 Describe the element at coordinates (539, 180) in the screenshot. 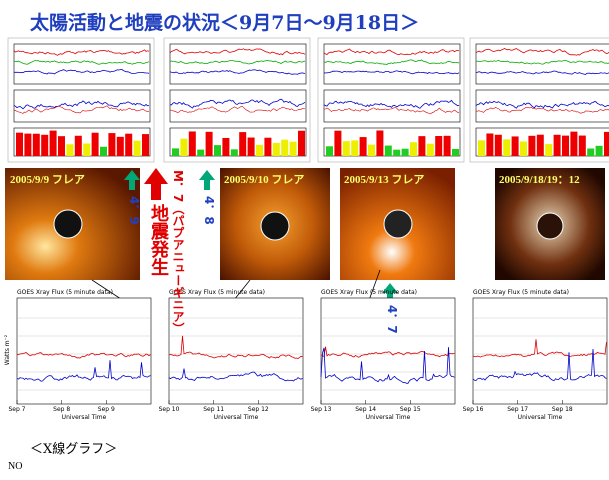

I see `image-label: 2005/9/18/19：12` at that location.